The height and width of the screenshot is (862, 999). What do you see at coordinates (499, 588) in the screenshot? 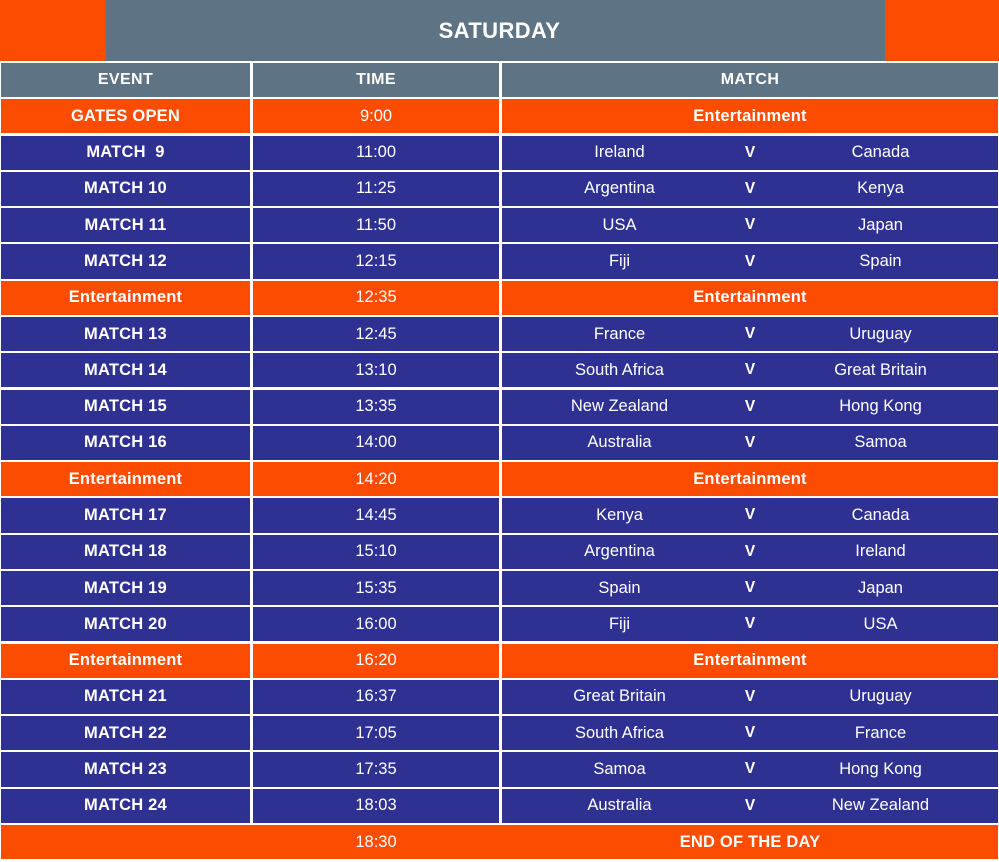
I see `table-row: MATCH 19 15:35 Spain V Japan` at bounding box center [499, 588].